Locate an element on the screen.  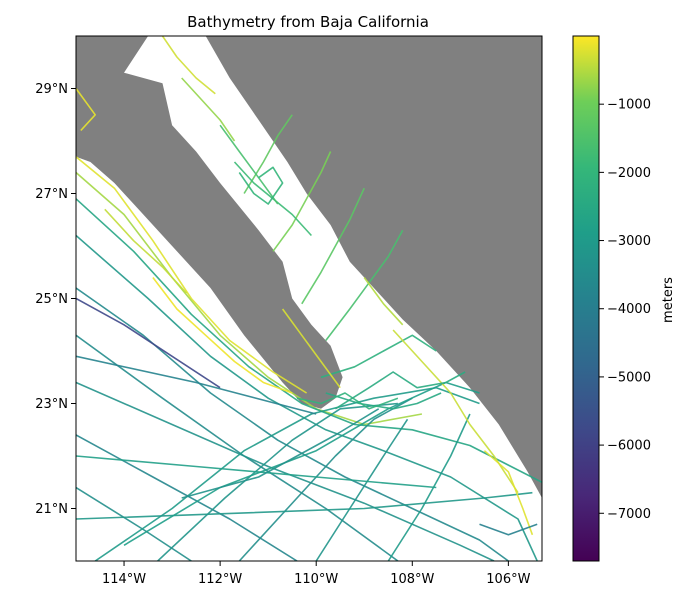
colorbar-tick-label: −3000 is located at coordinates (629, 241).